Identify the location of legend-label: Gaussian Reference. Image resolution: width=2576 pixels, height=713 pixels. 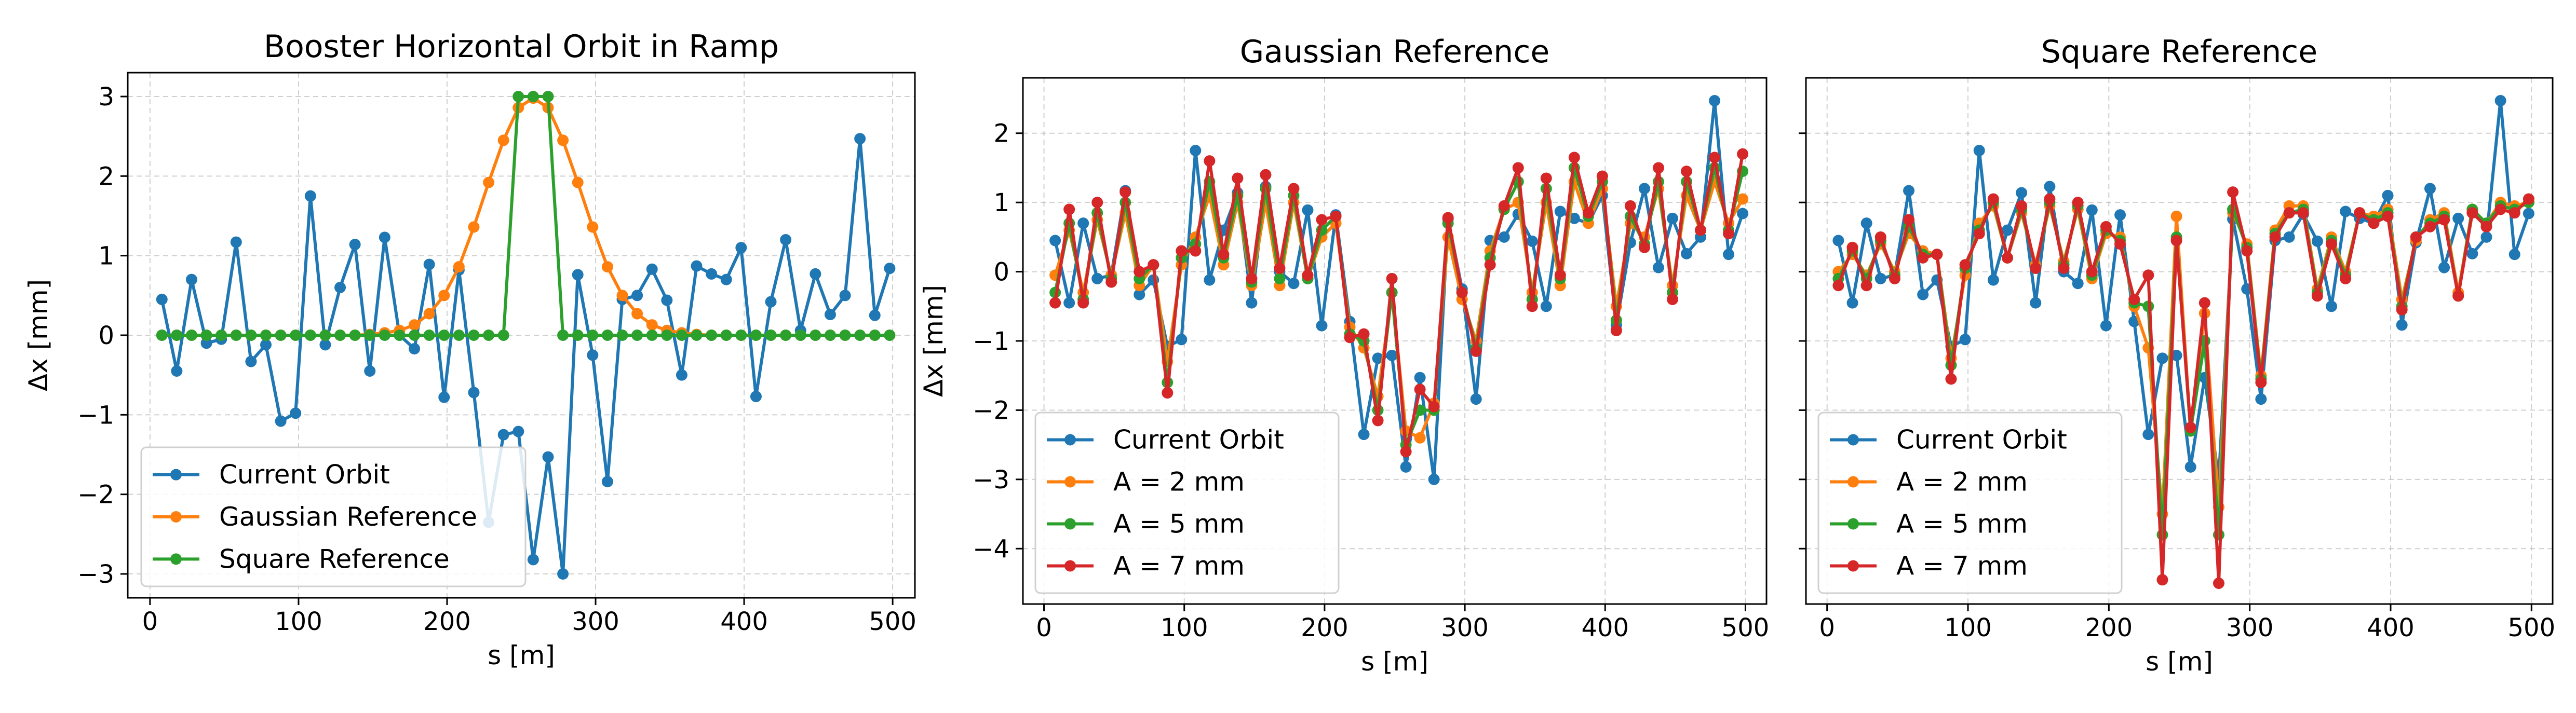
(348, 517).